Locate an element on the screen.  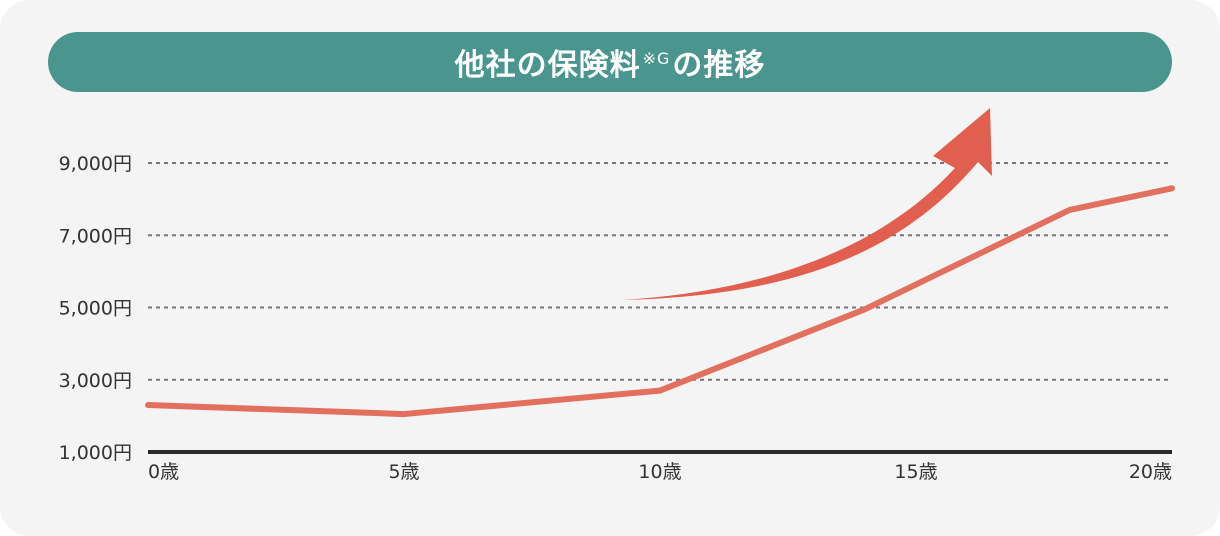
title-main: 他社の保険料 is located at coordinates (547, 65).